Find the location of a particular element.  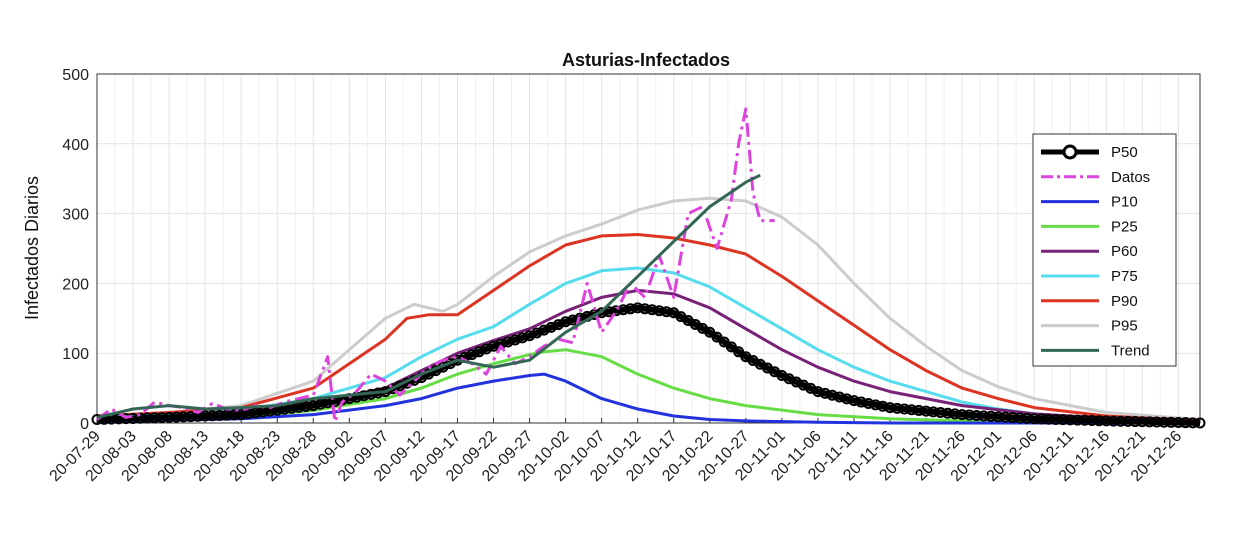

y-tick-labels: 0 100 200 300 400 500 is located at coordinates (75, 250).